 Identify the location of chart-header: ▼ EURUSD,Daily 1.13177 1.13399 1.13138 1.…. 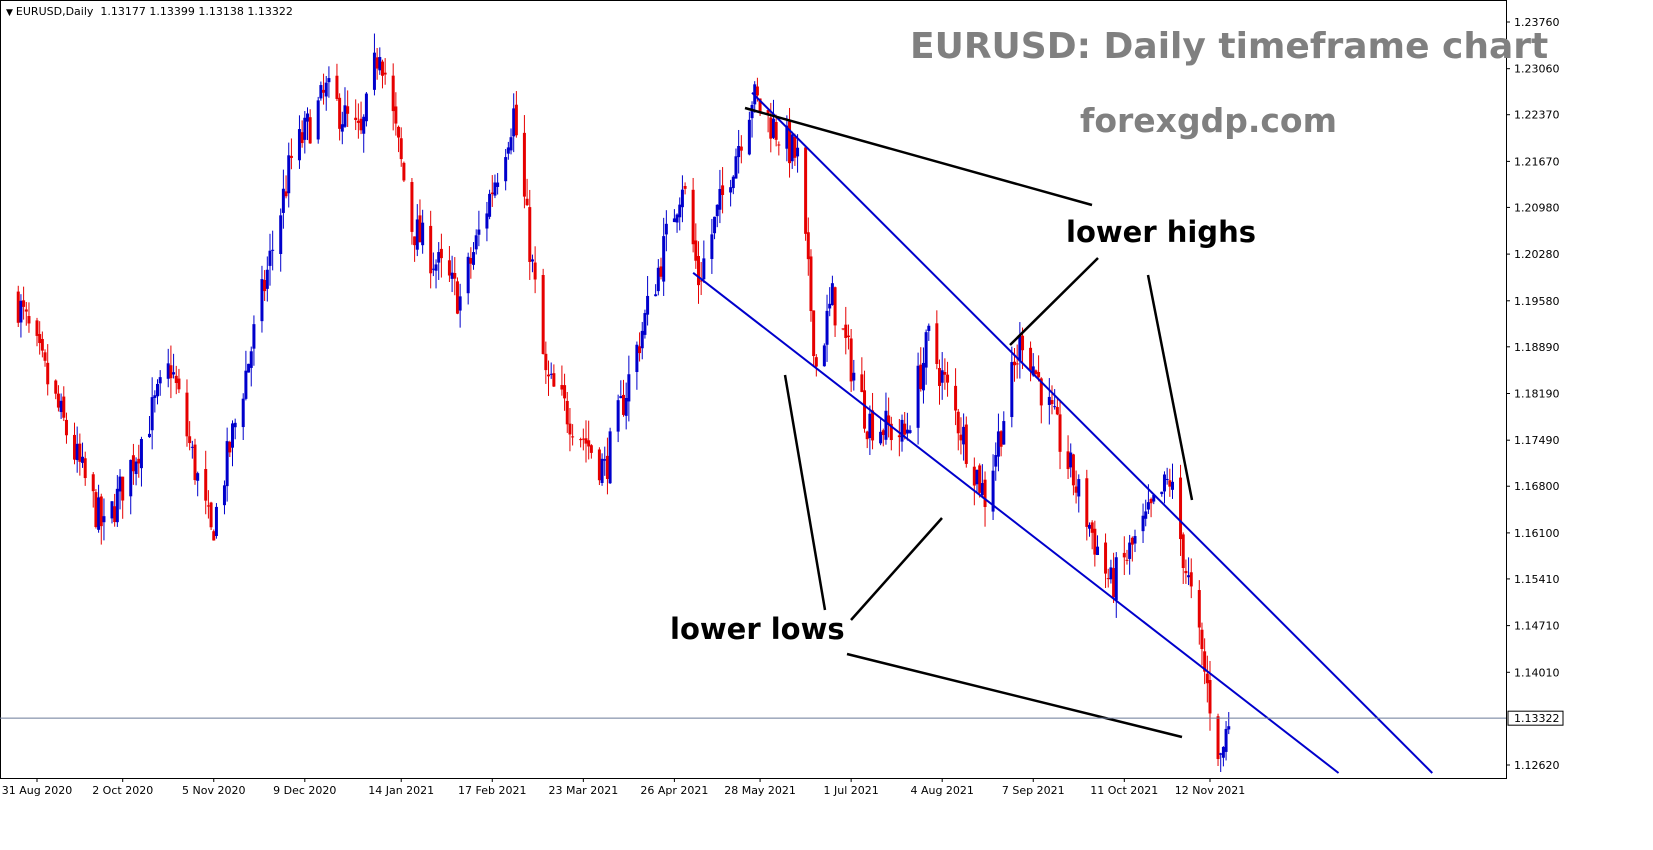
(149, 11).